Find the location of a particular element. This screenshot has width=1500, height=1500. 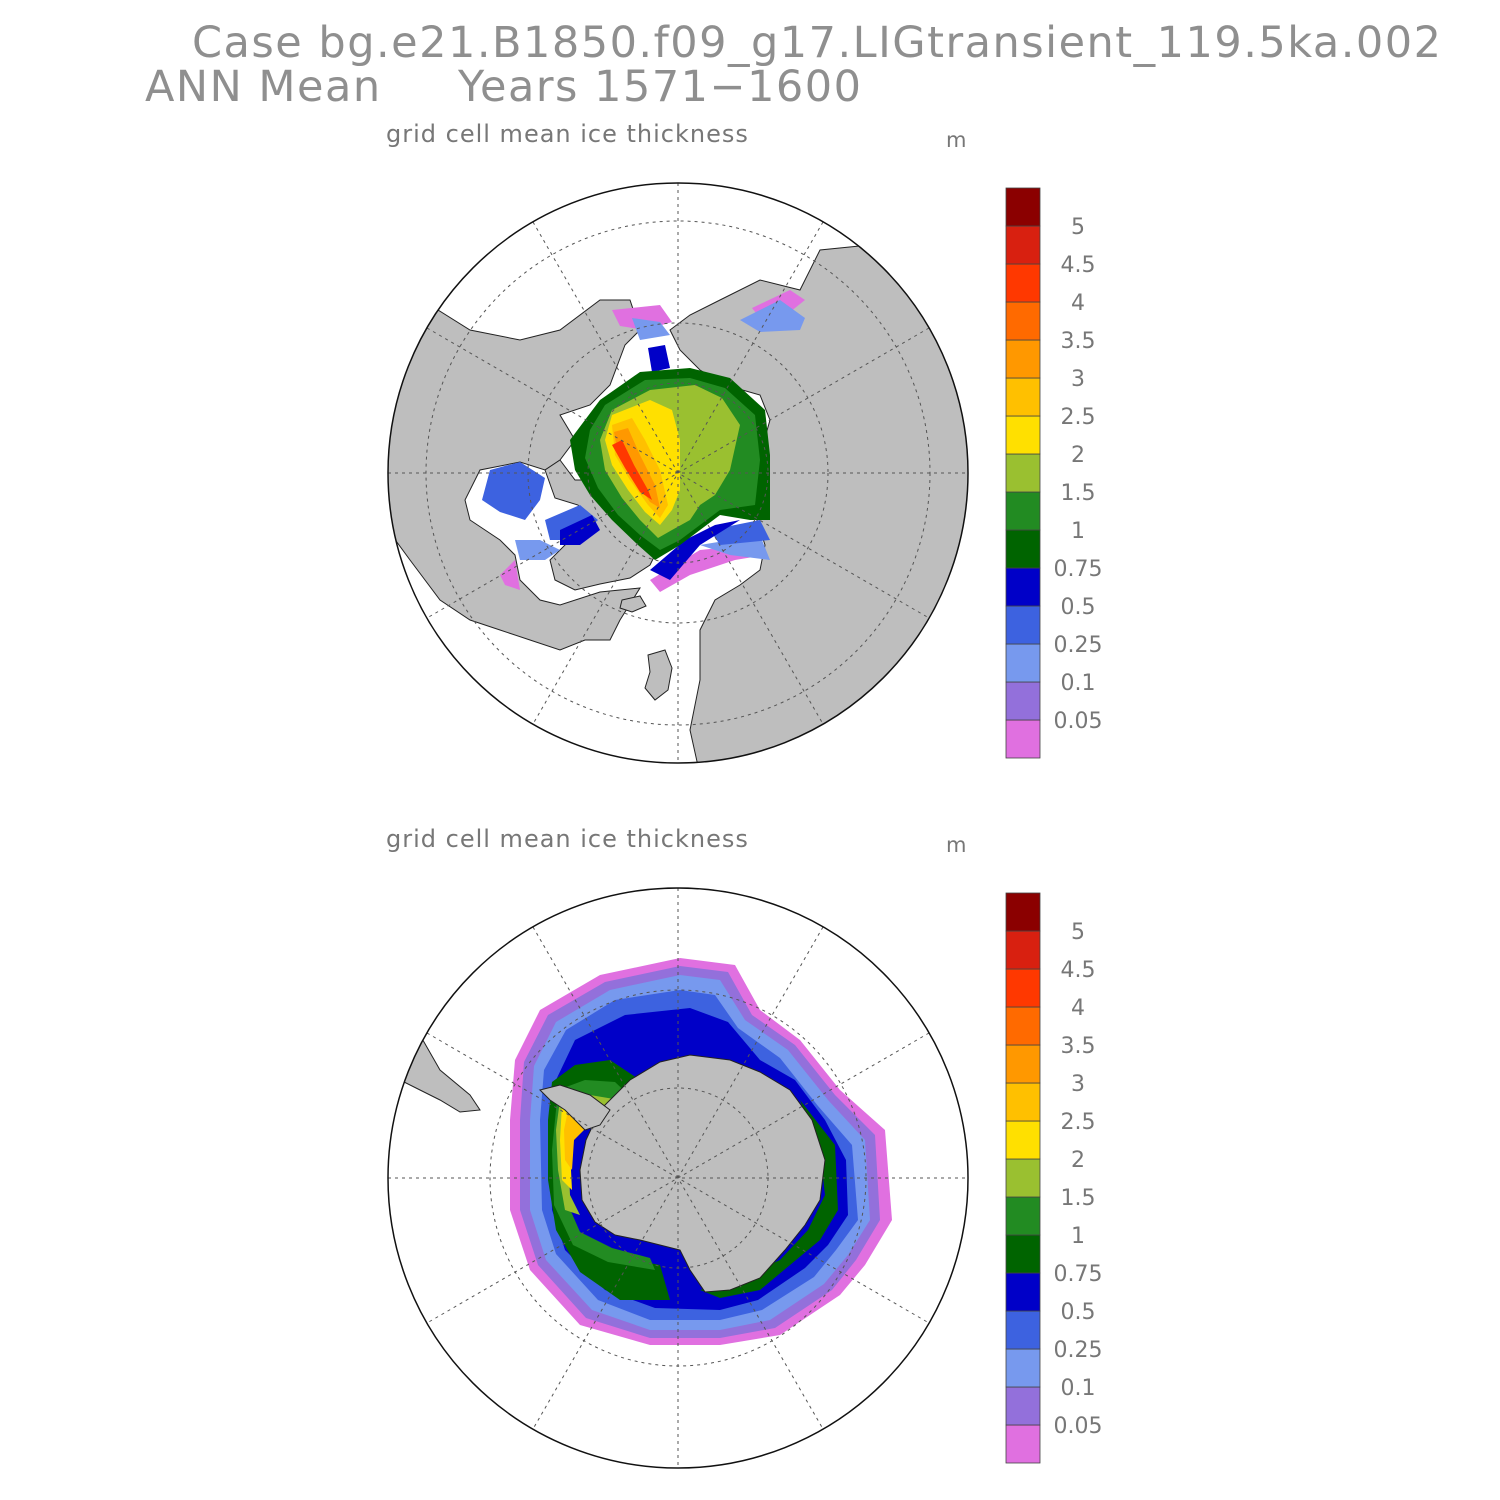

north-colorbar-tick-label: 0.5 is located at coordinates (1078, 607).